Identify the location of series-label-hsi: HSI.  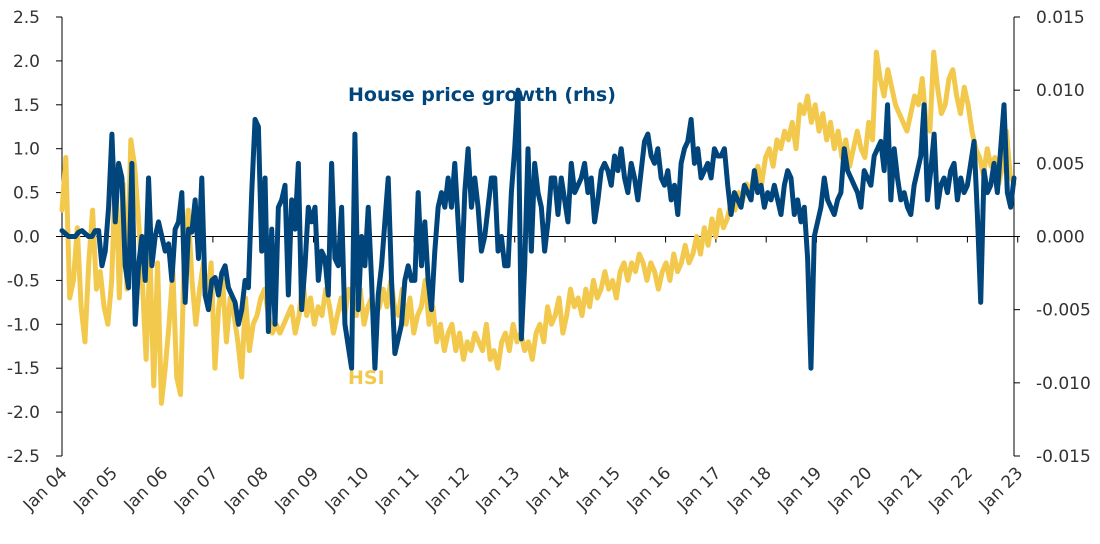
(366, 378).